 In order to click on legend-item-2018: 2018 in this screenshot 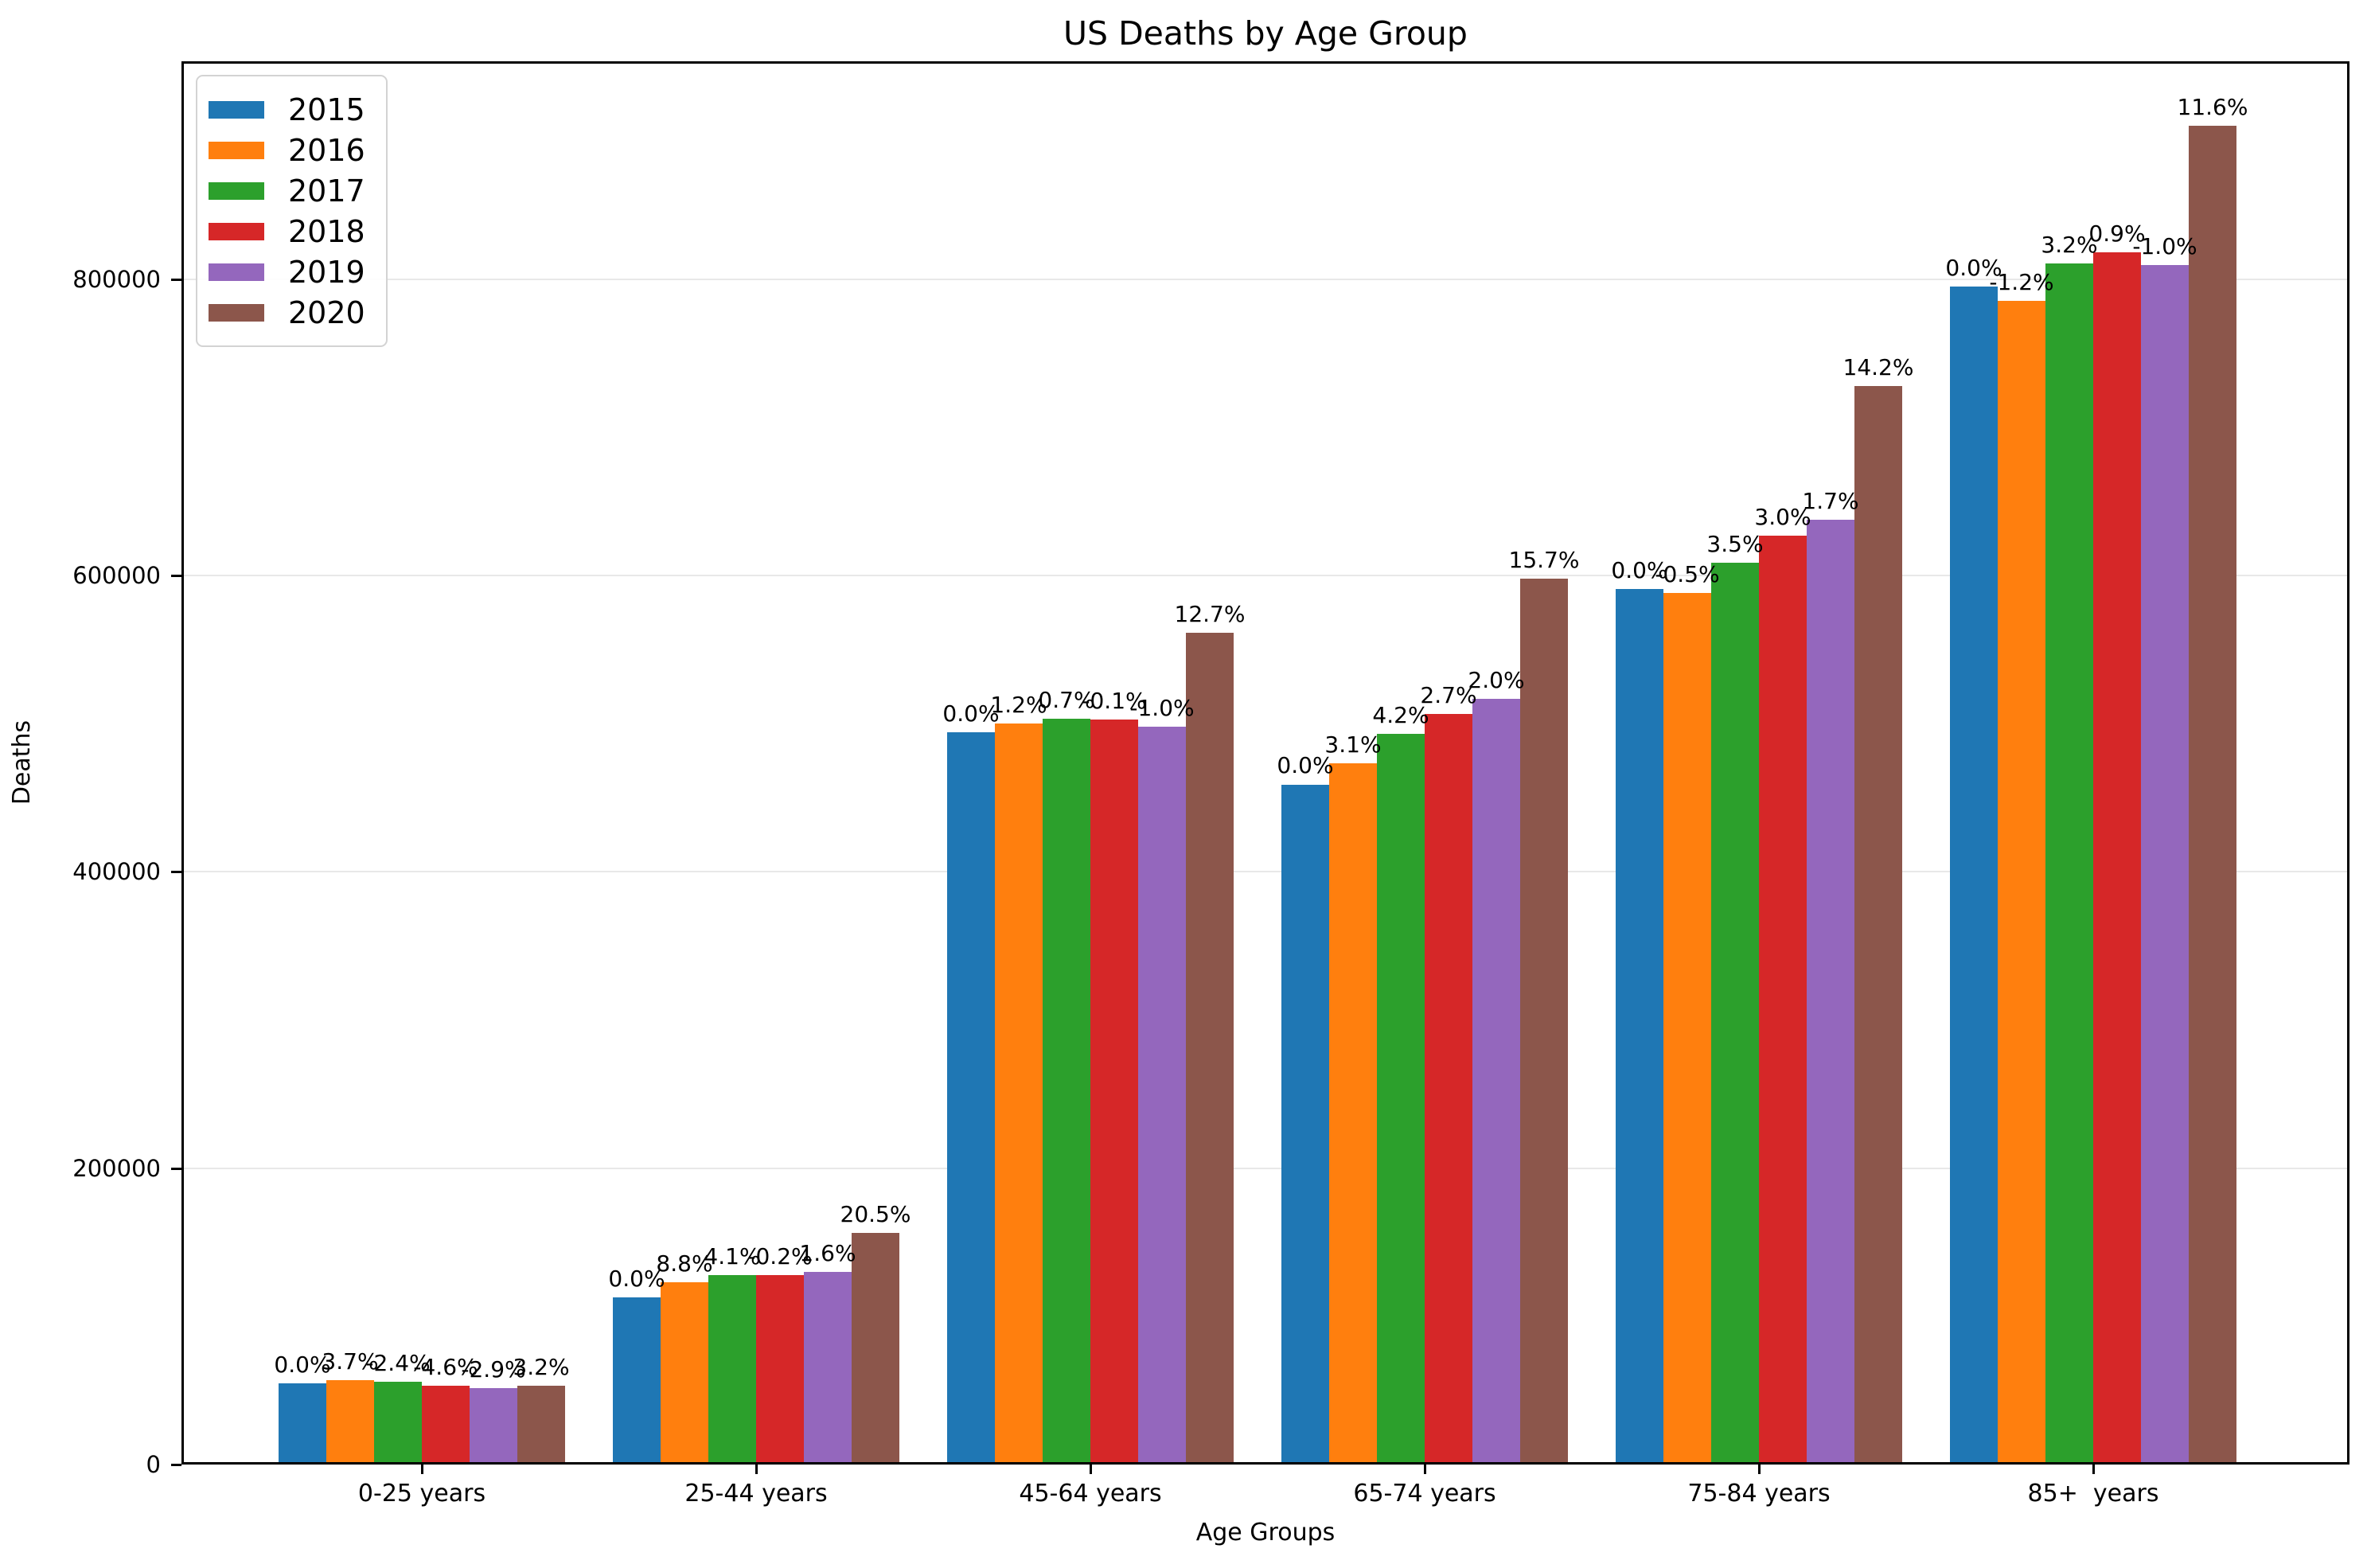, I will do `click(287, 232)`.